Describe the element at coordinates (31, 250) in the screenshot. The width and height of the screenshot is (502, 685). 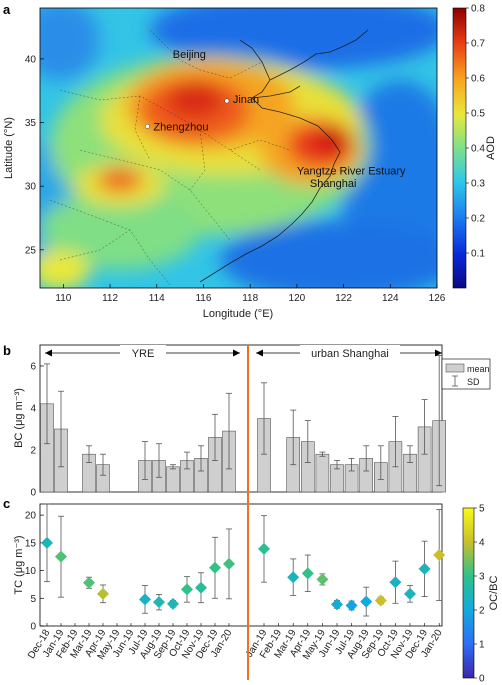
I see `map-y-tick-label: 25` at that location.